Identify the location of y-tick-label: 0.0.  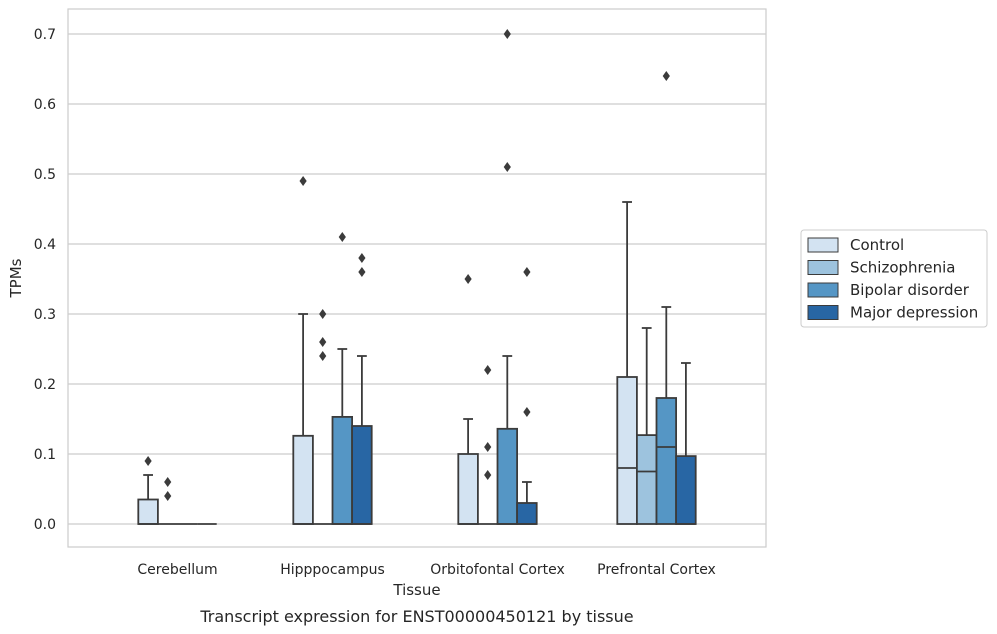
(45, 525).